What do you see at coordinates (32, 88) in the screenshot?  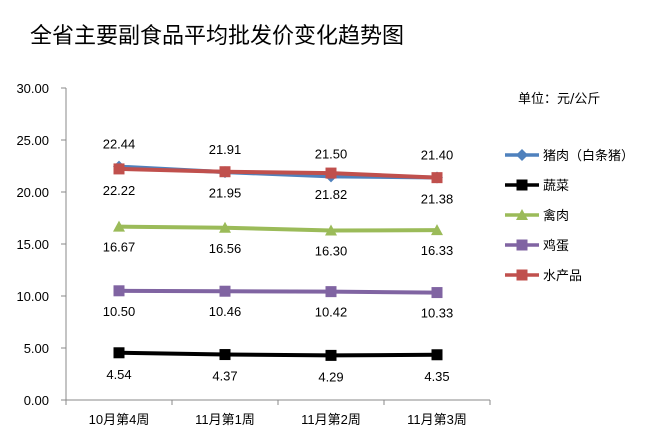 I see `y-tick-label: 30.00` at bounding box center [32, 88].